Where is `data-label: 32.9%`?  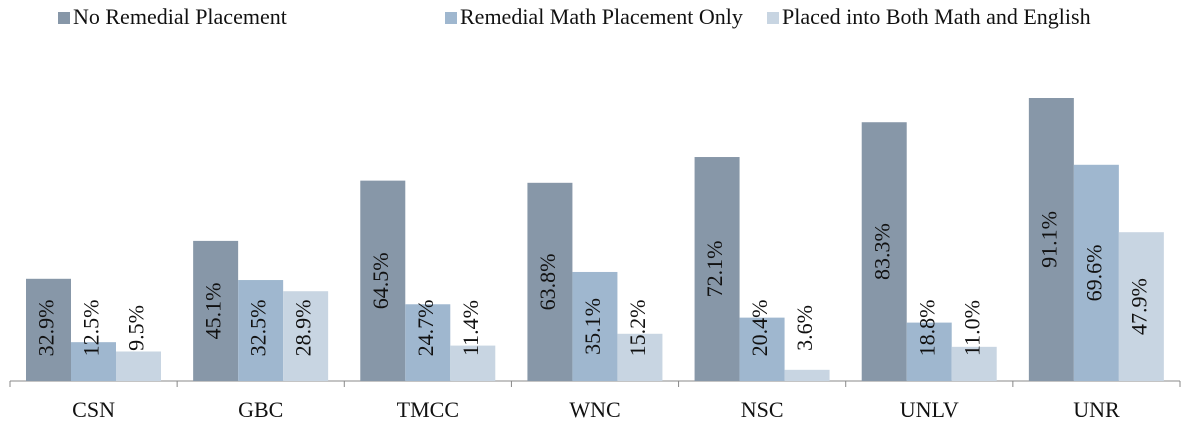
data-label: 32.9% is located at coordinates (46, 328).